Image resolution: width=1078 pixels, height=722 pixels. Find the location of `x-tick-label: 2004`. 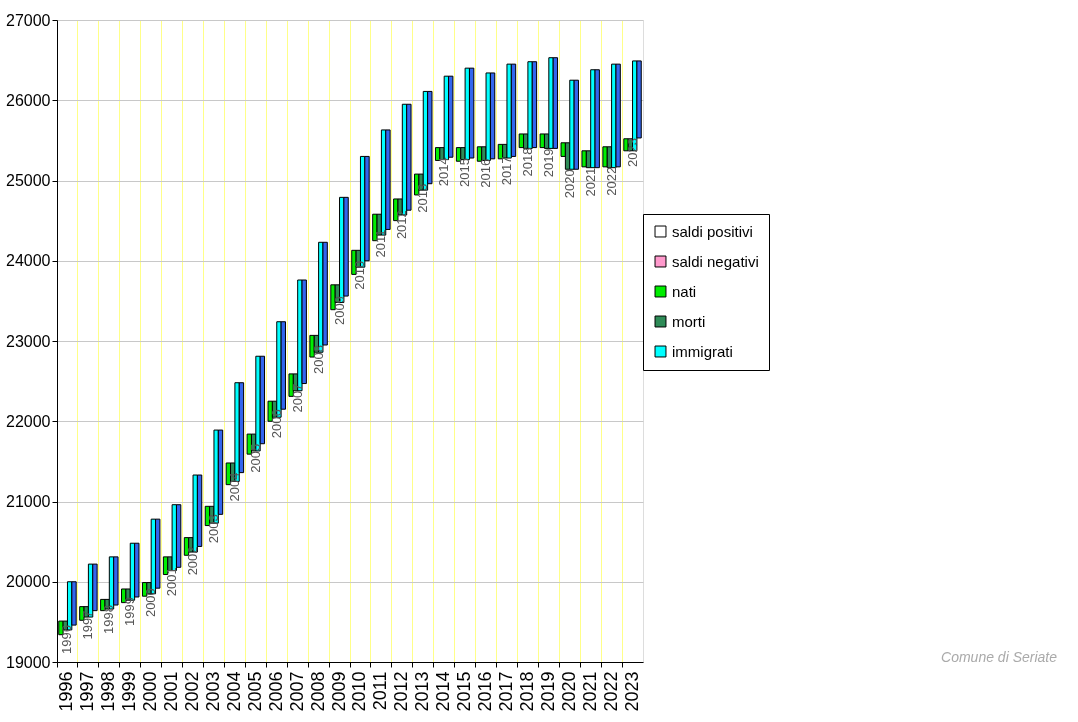

x-tick-label: 2004 is located at coordinates (233, 691).